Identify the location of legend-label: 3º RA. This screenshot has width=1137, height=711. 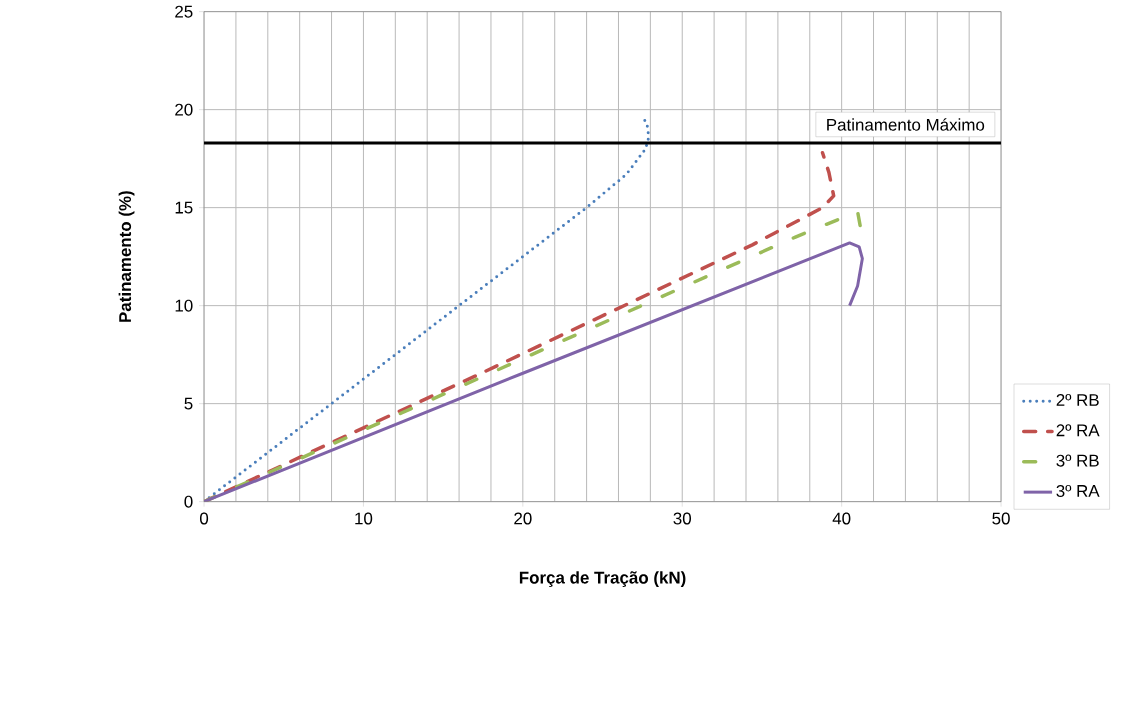
(1078, 490).